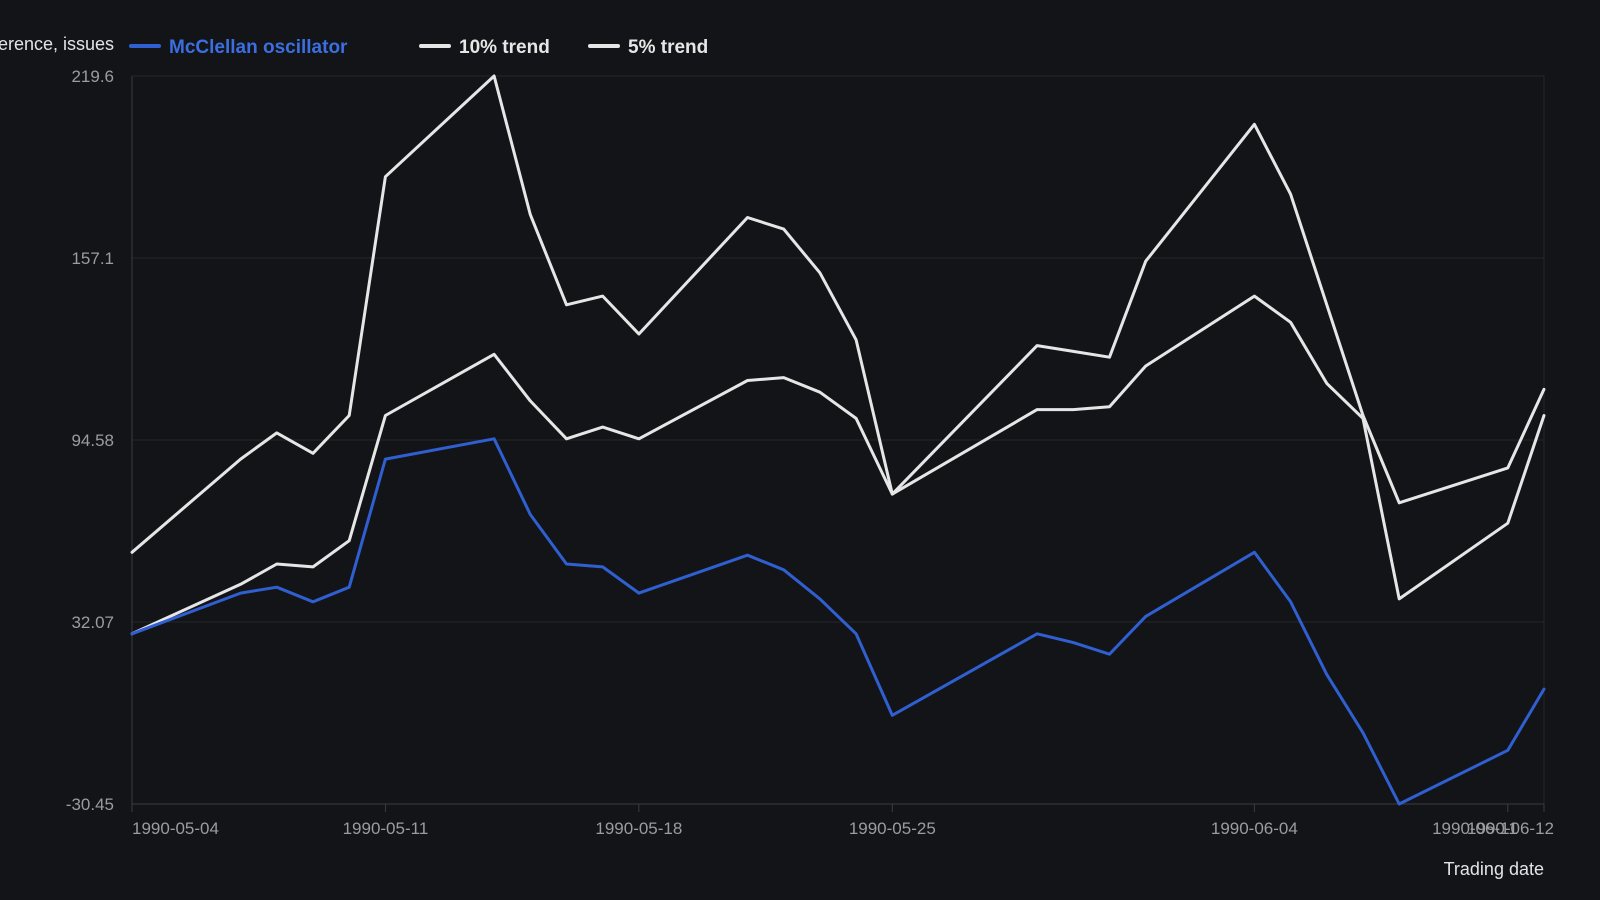 The width and height of the screenshot is (1600, 900). Describe the element at coordinates (258, 47) in the screenshot. I see `legend-label: McClellan oscillator` at that location.